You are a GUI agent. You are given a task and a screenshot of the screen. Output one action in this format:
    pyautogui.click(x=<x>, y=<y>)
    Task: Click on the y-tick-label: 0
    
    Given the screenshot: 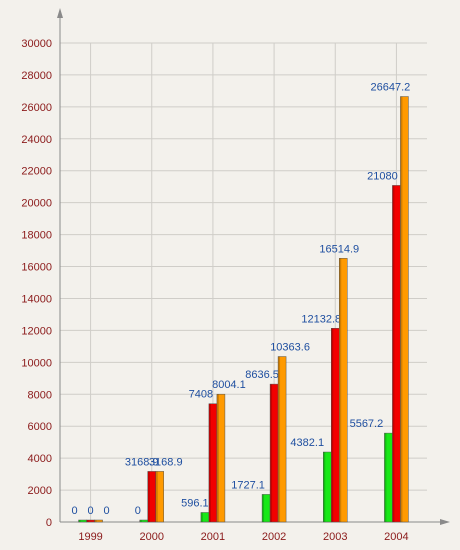 What is the action you would take?
    pyautogui.click(x=49, y=523)
    